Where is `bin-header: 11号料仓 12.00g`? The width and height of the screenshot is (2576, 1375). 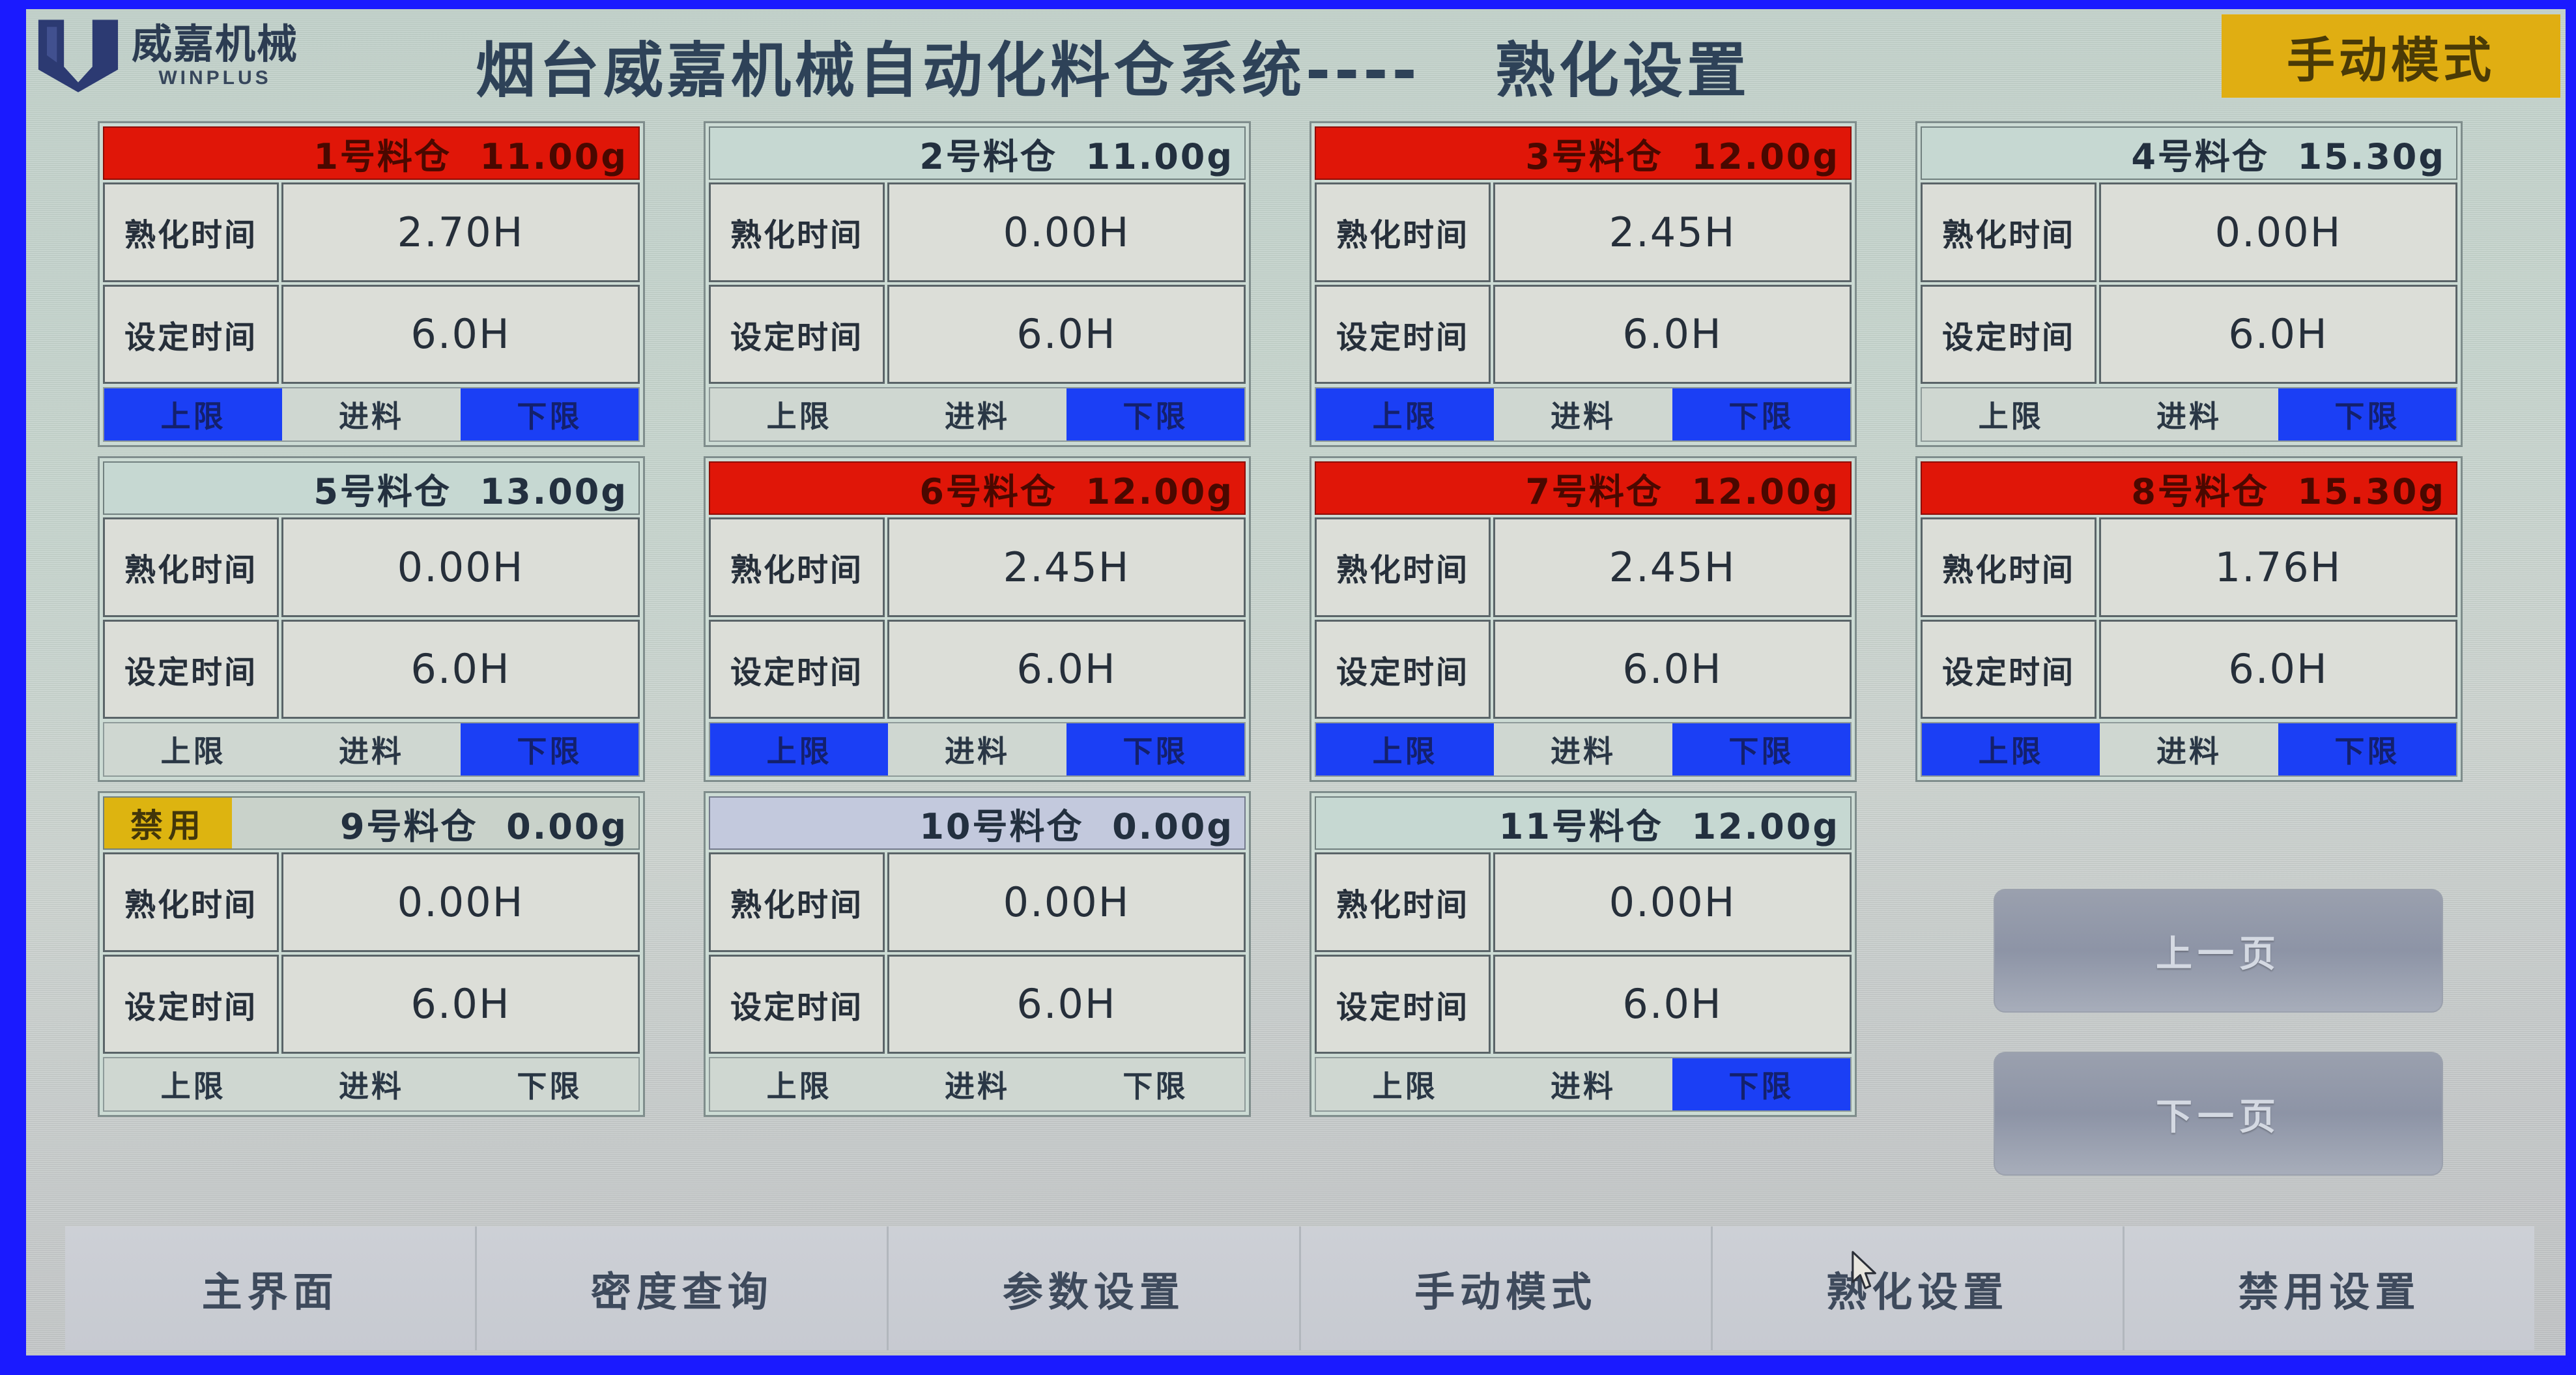 bin-header: 11号料仓 12.00g is located at coordinates (1583, 823).